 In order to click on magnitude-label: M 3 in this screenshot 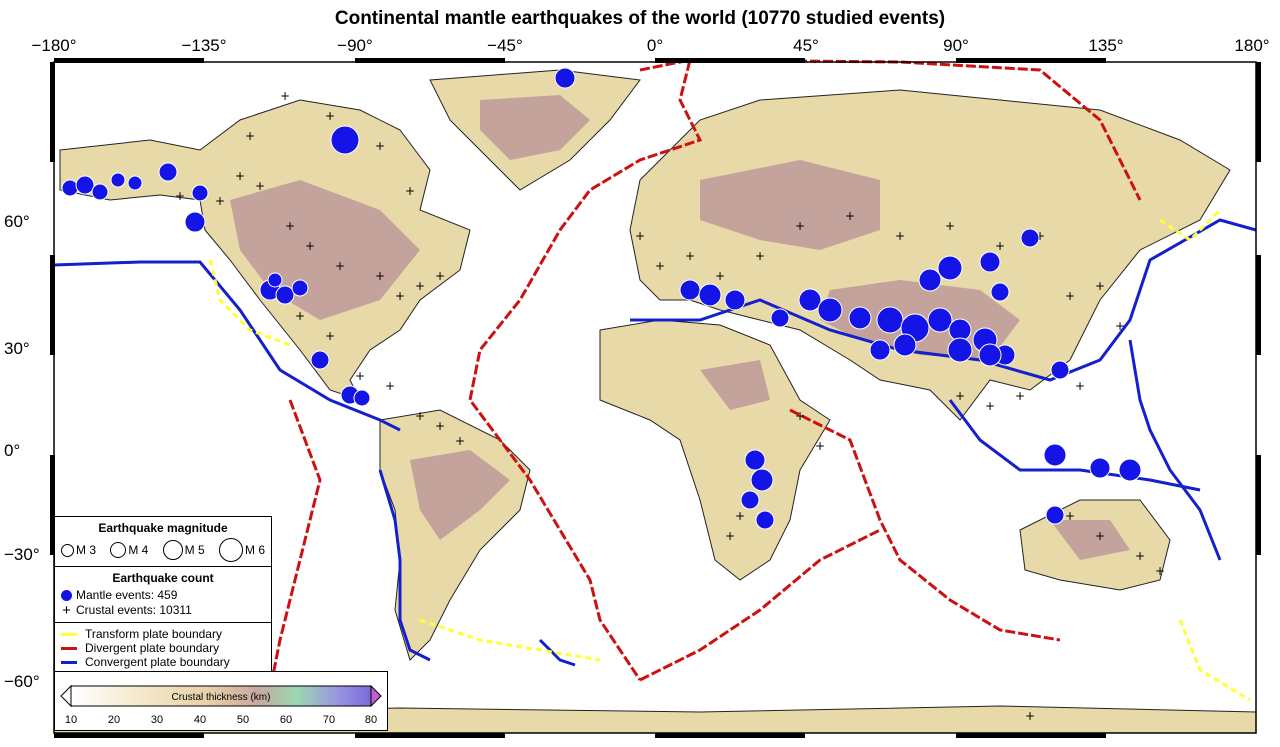, I will do `click(86, 550)`.